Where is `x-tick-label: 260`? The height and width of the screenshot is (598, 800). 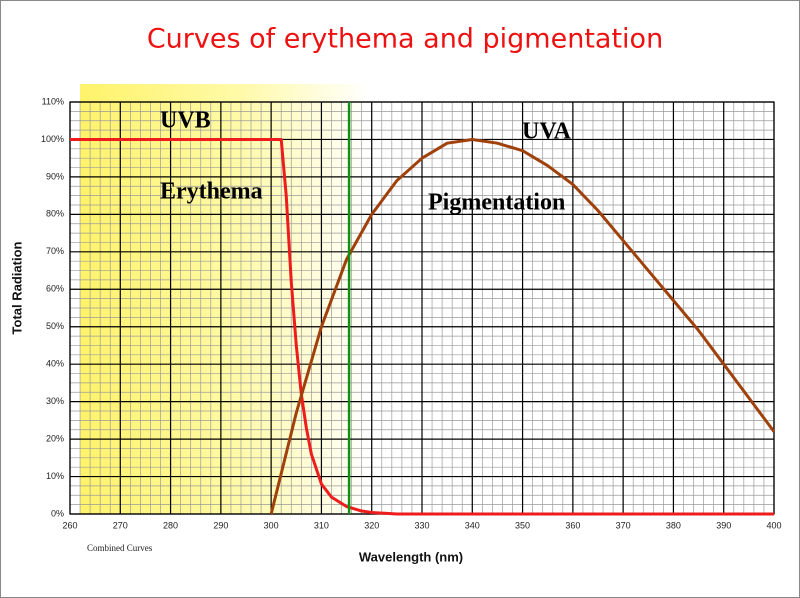
x-tick-label: 260 is located at coordinates (69, 525).